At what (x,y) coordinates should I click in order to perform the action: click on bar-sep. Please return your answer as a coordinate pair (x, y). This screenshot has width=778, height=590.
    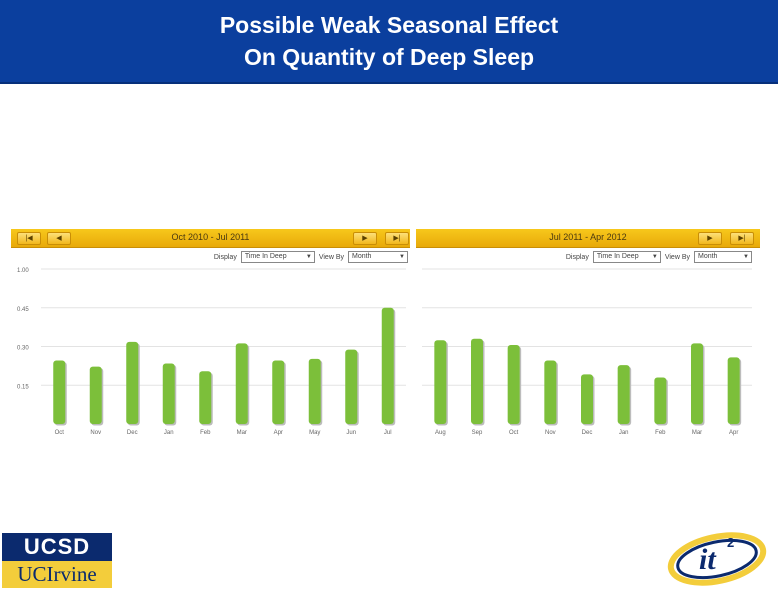
    Looking at the image, I should click on (477, 381).